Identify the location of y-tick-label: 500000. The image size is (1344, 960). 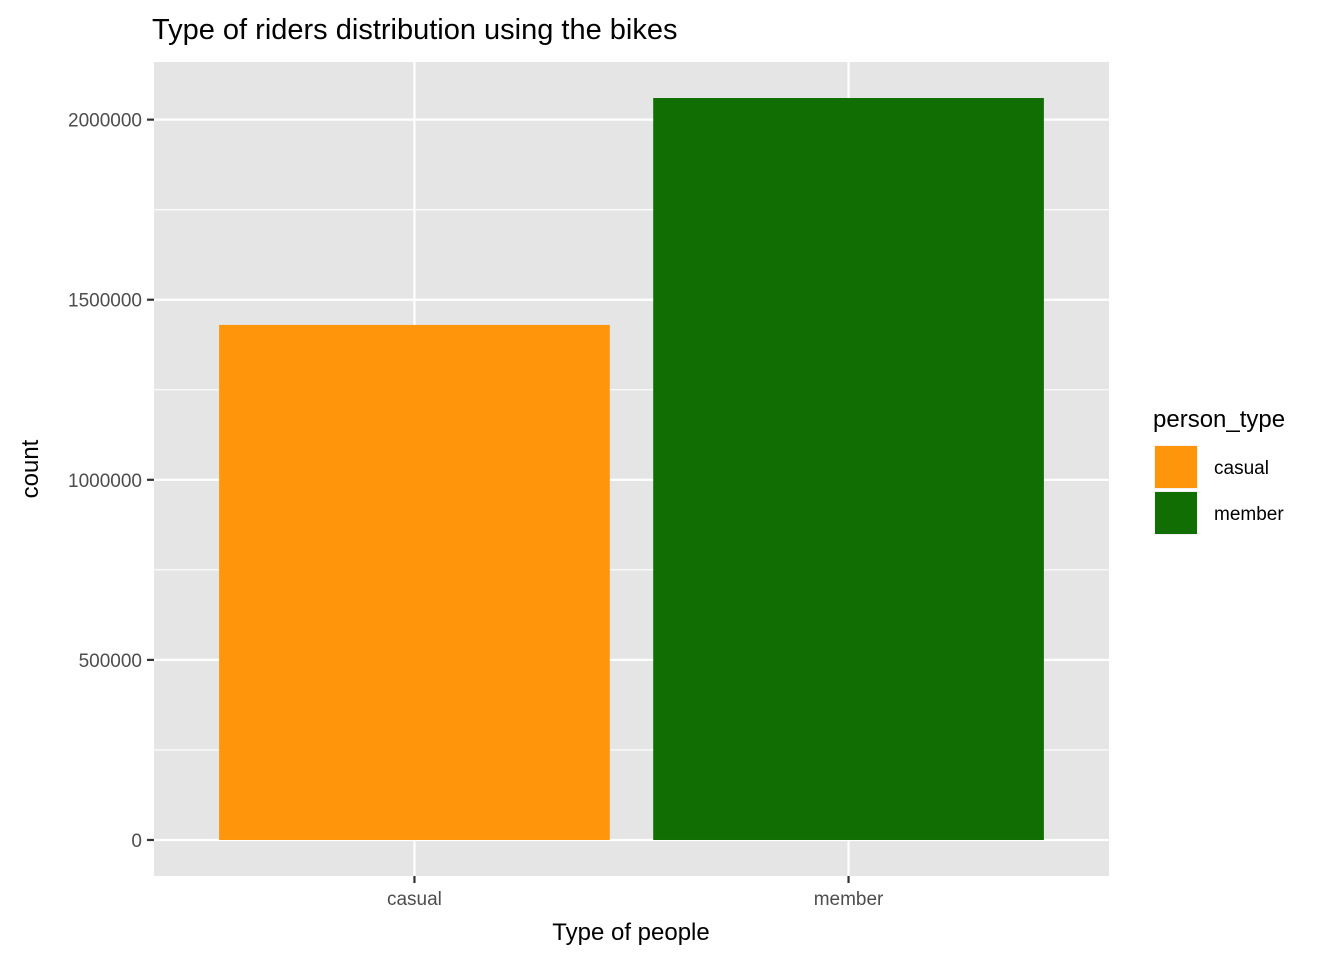
(110, 661).